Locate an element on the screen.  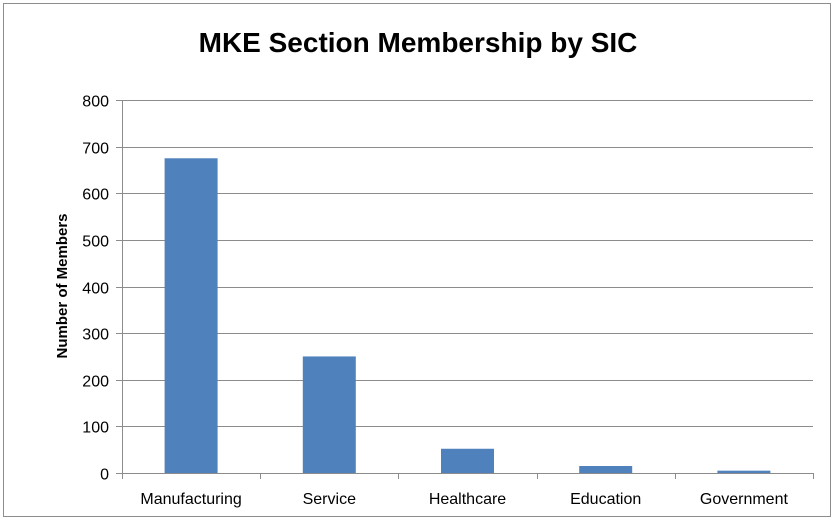
x-tick-label: Education is located at coordinates (605, 499).